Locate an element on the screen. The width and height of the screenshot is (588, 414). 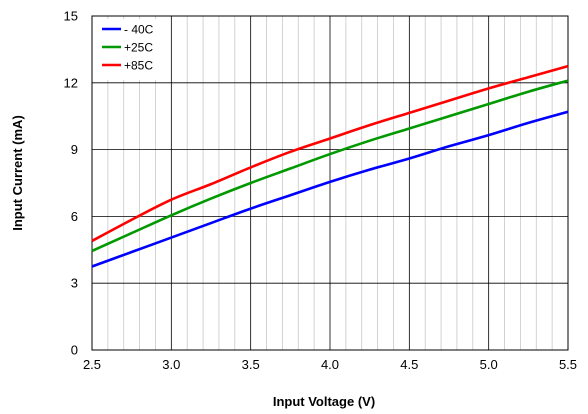
legend: - 40C +25C +85C is located at coordinates (131, 49).